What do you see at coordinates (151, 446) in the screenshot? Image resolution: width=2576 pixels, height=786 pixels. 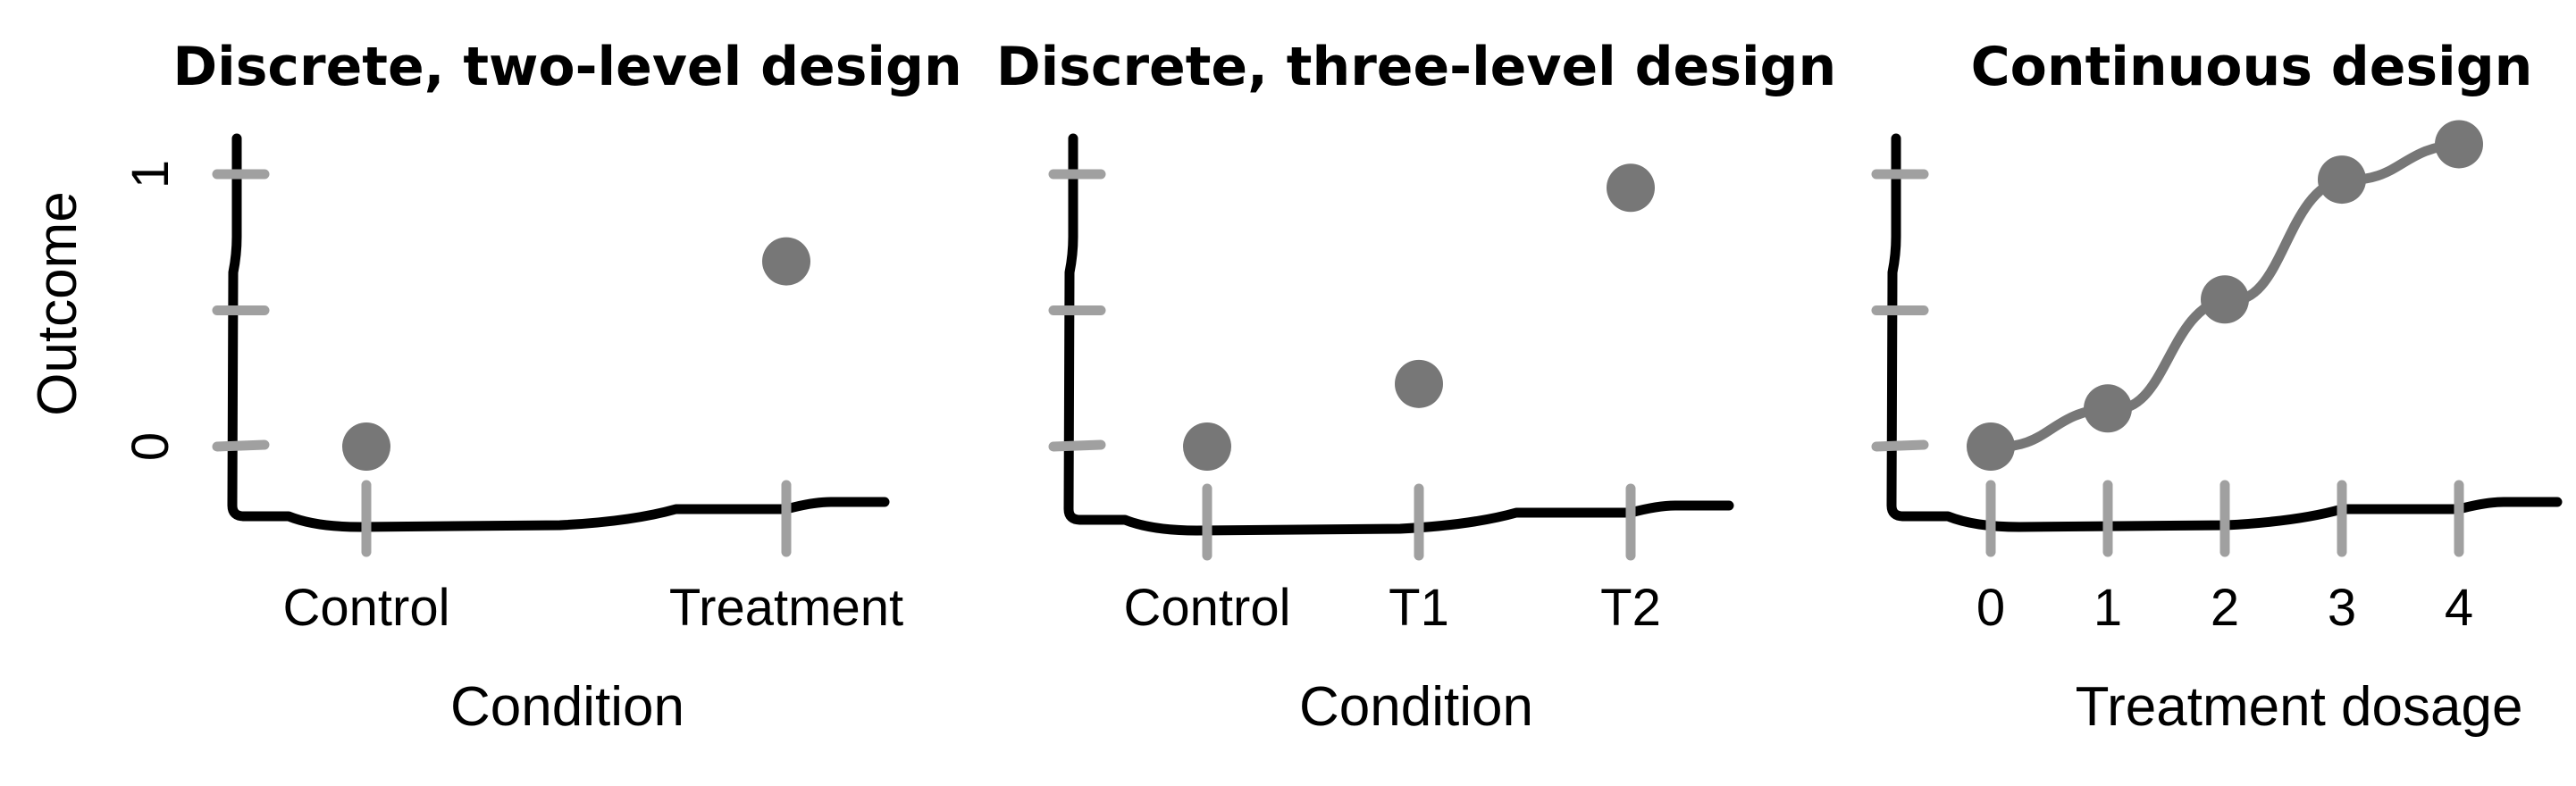 I see `y-tick-label: 0` at bounding box center [151, 446].